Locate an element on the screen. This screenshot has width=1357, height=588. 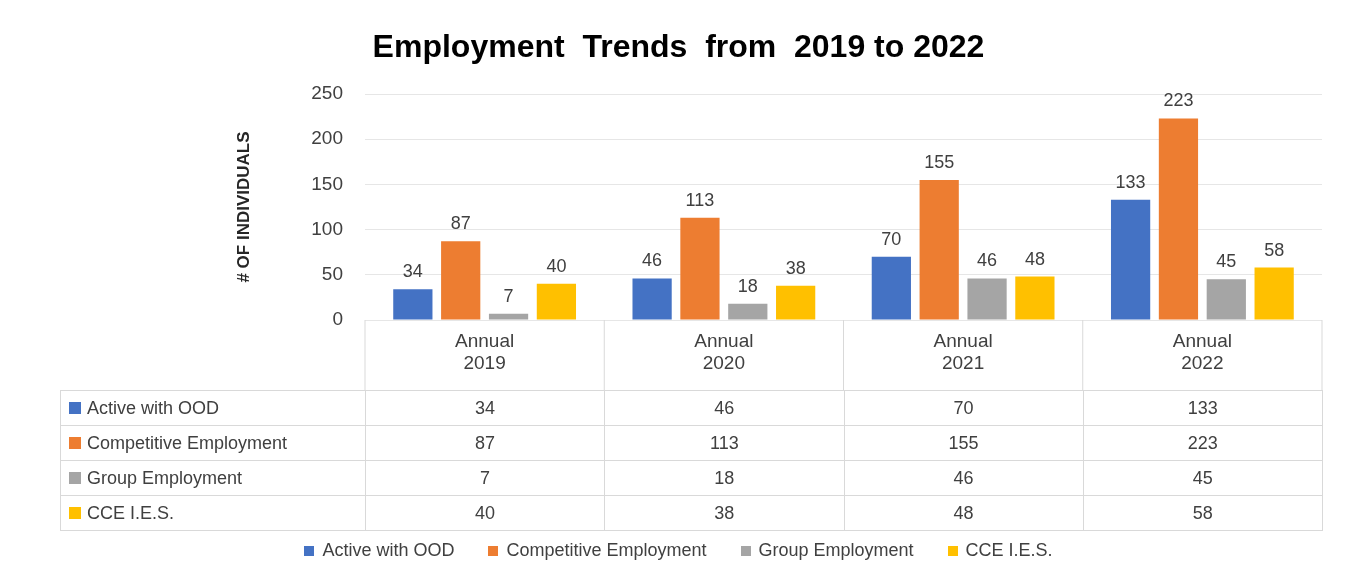
annotation: 48 is located at coordinates (1034, 258).